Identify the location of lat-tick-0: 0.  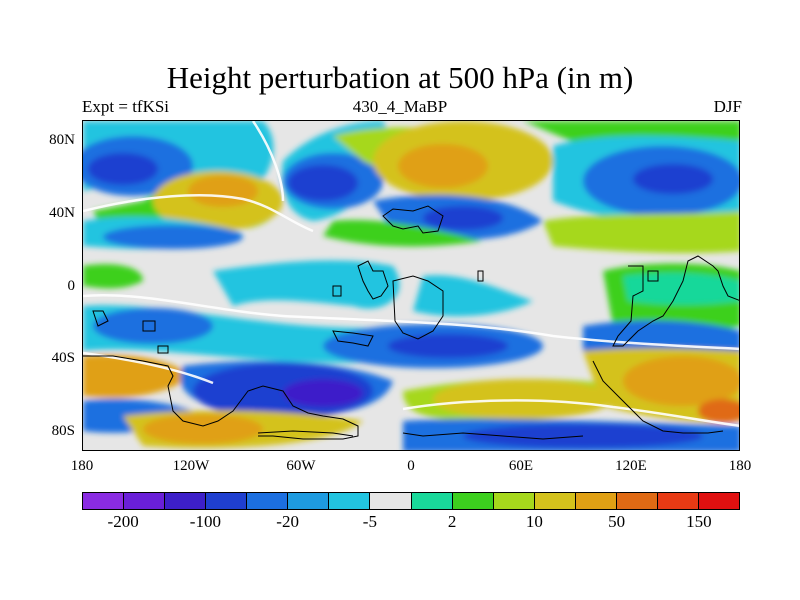
(71, 286).